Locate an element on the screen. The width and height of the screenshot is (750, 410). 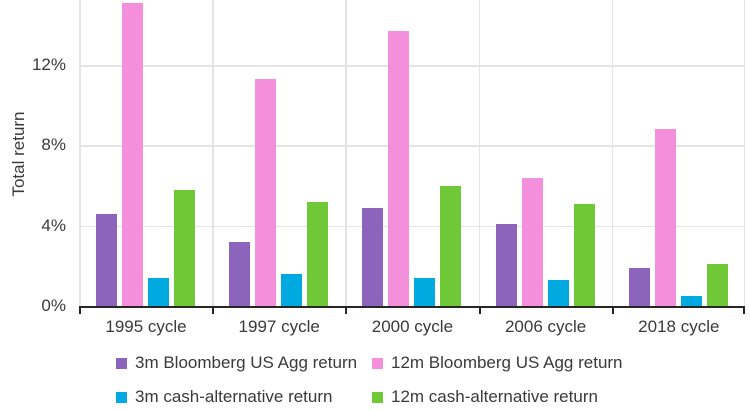
x-tick-label: 1995 cycle is located at coordinates (146, 326).